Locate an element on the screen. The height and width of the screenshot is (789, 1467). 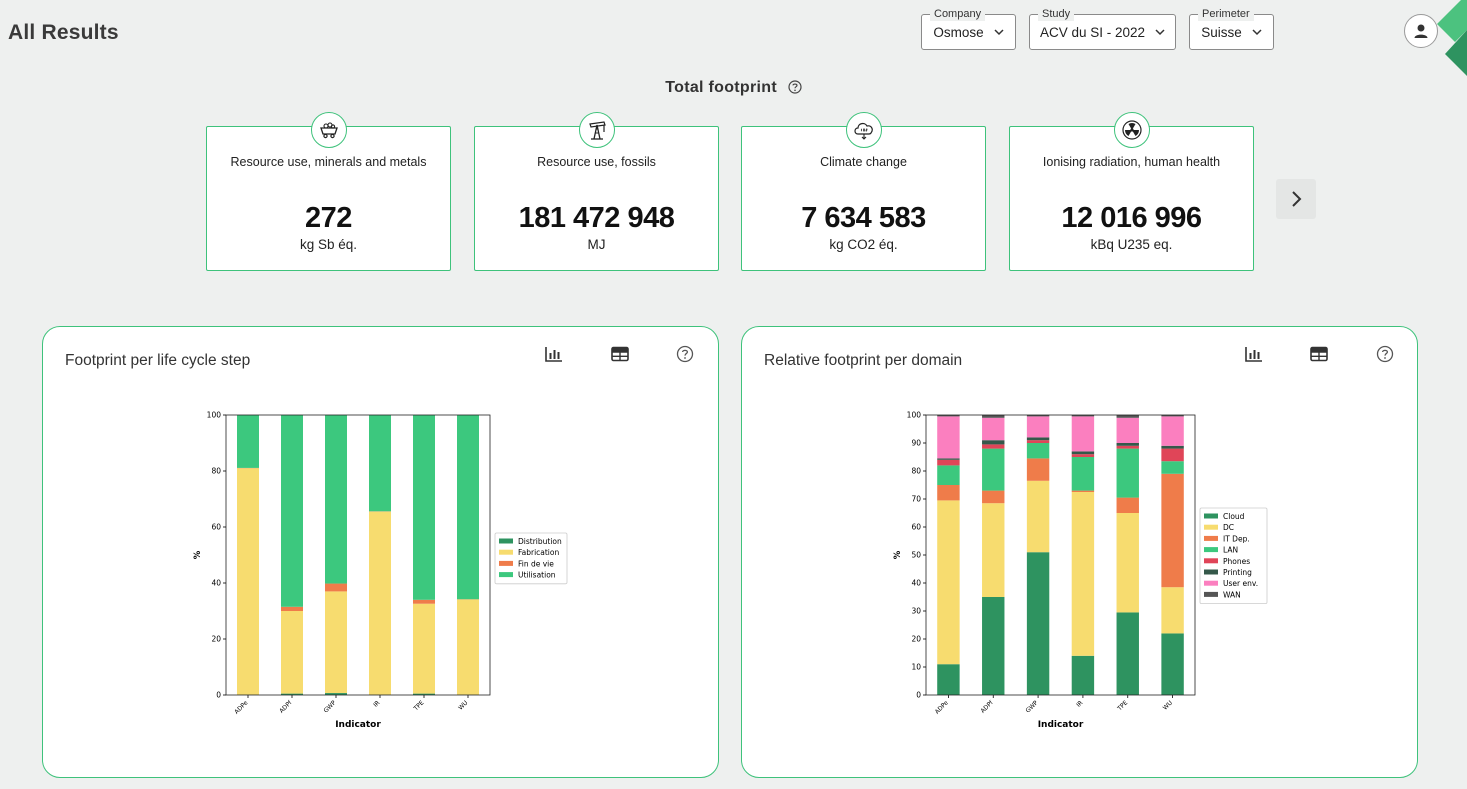
y-tick-label: 60 is located at coordinates (916, 527).